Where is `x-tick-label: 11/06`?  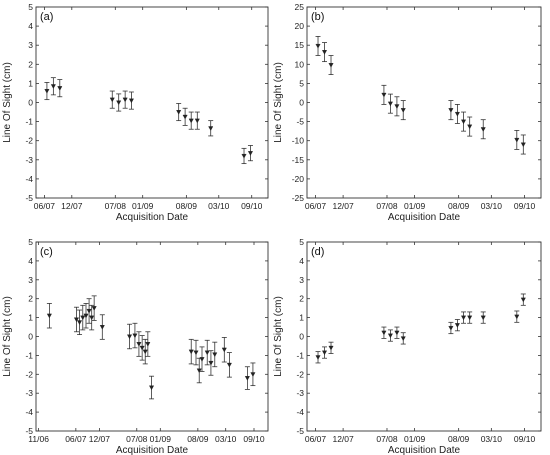
x-tick-label: 11/06 is located at coordinates (38, 439).